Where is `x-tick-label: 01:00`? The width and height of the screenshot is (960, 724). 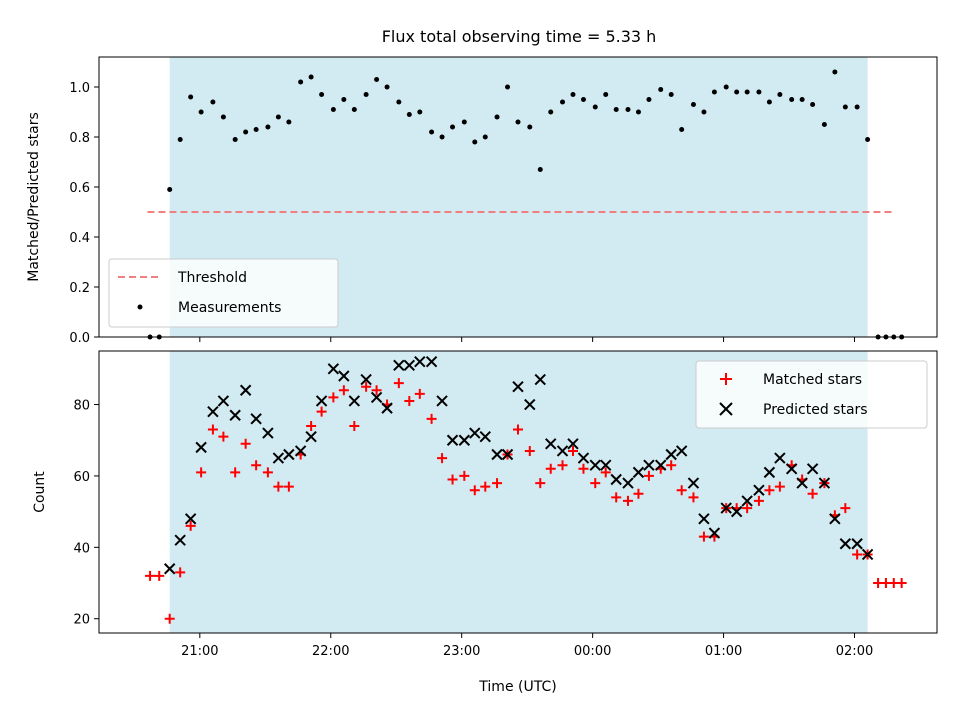 x-tick-label: 01:00 is located at coordinates (723, 651).